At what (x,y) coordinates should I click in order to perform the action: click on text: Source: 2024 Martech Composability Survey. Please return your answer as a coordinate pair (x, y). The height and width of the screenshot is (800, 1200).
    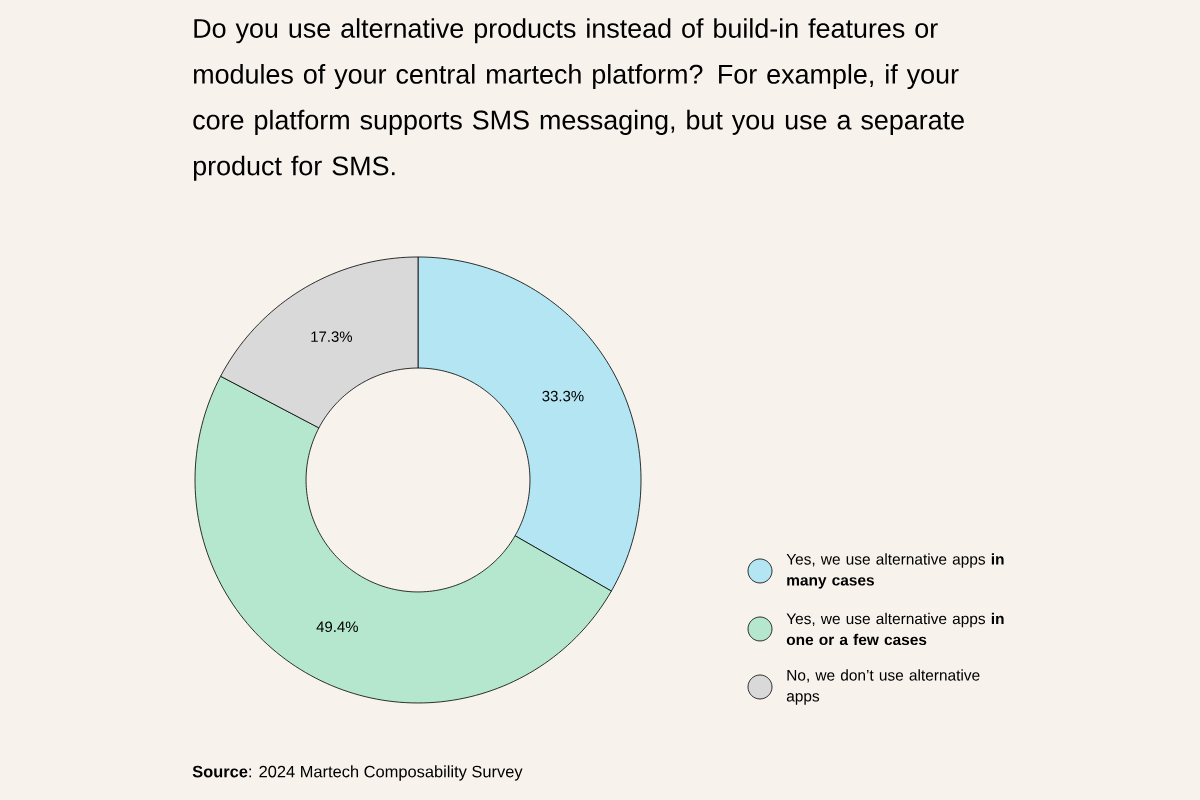
    Looking at the image, I should click on (357, 773).